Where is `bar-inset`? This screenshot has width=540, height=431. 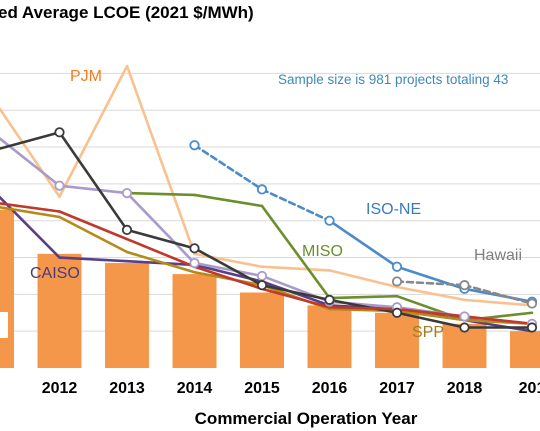
bar-inset is located at coordinates (4, 325).